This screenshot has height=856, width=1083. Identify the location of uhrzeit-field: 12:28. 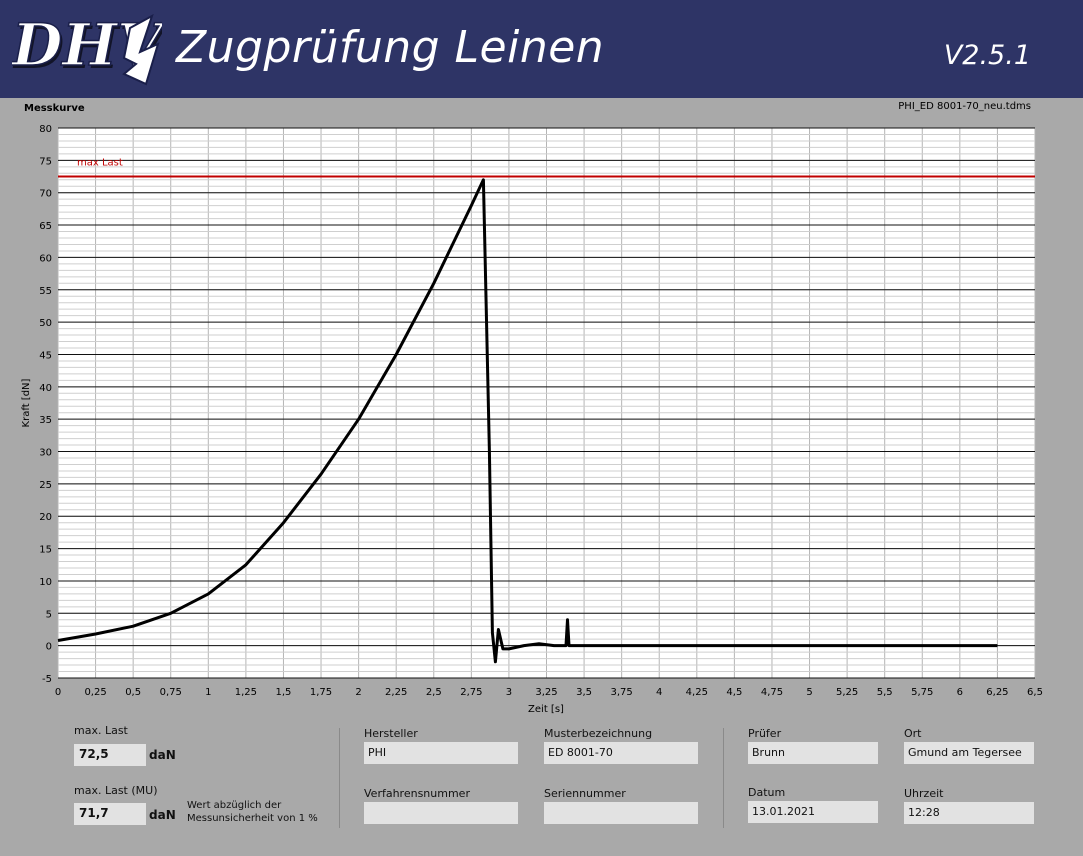
(969, 813).